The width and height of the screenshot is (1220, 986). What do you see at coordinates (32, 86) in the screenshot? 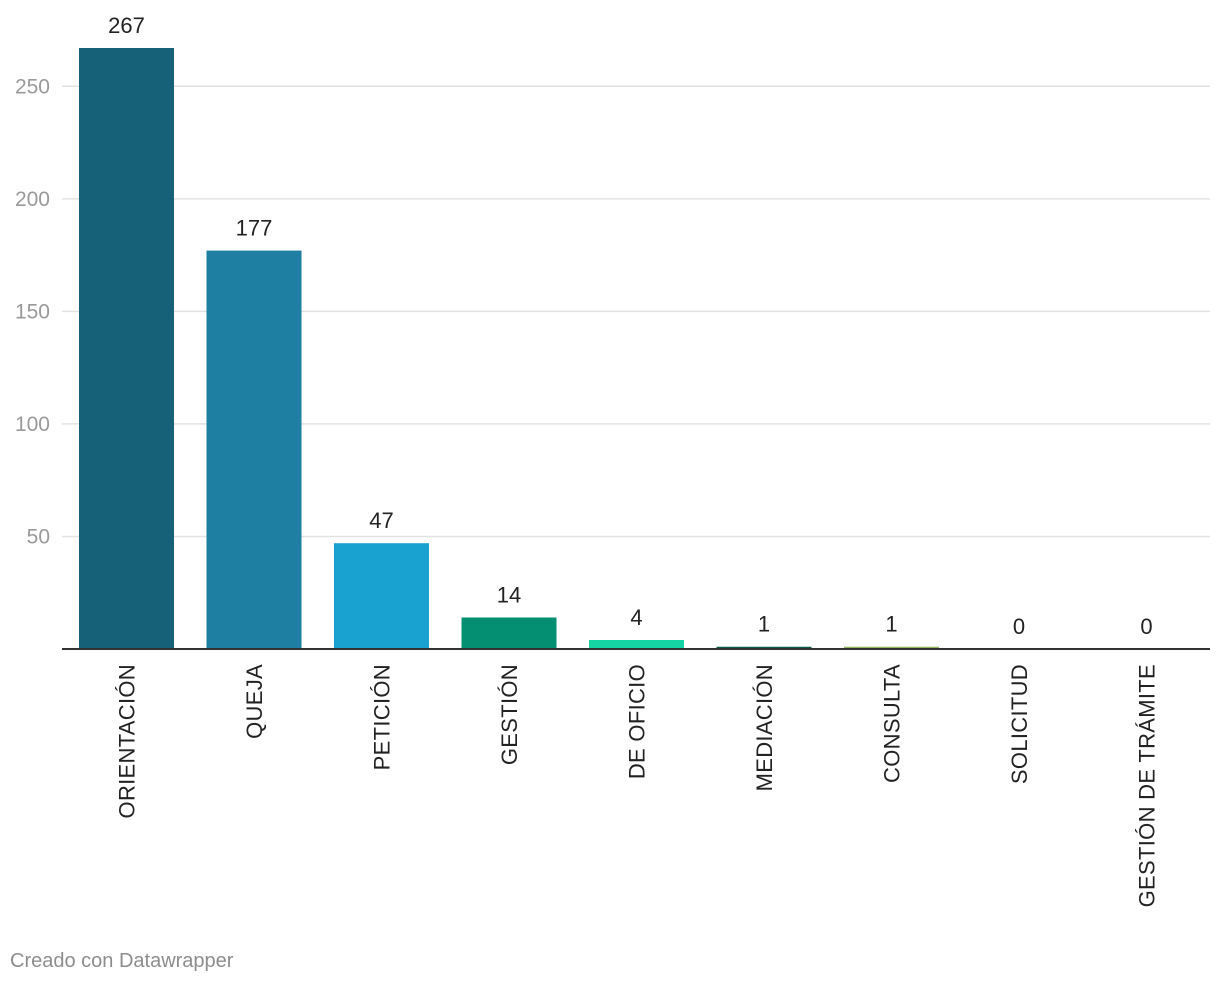
I see `y-tick-label: 250` at bounding box center [32, 86].